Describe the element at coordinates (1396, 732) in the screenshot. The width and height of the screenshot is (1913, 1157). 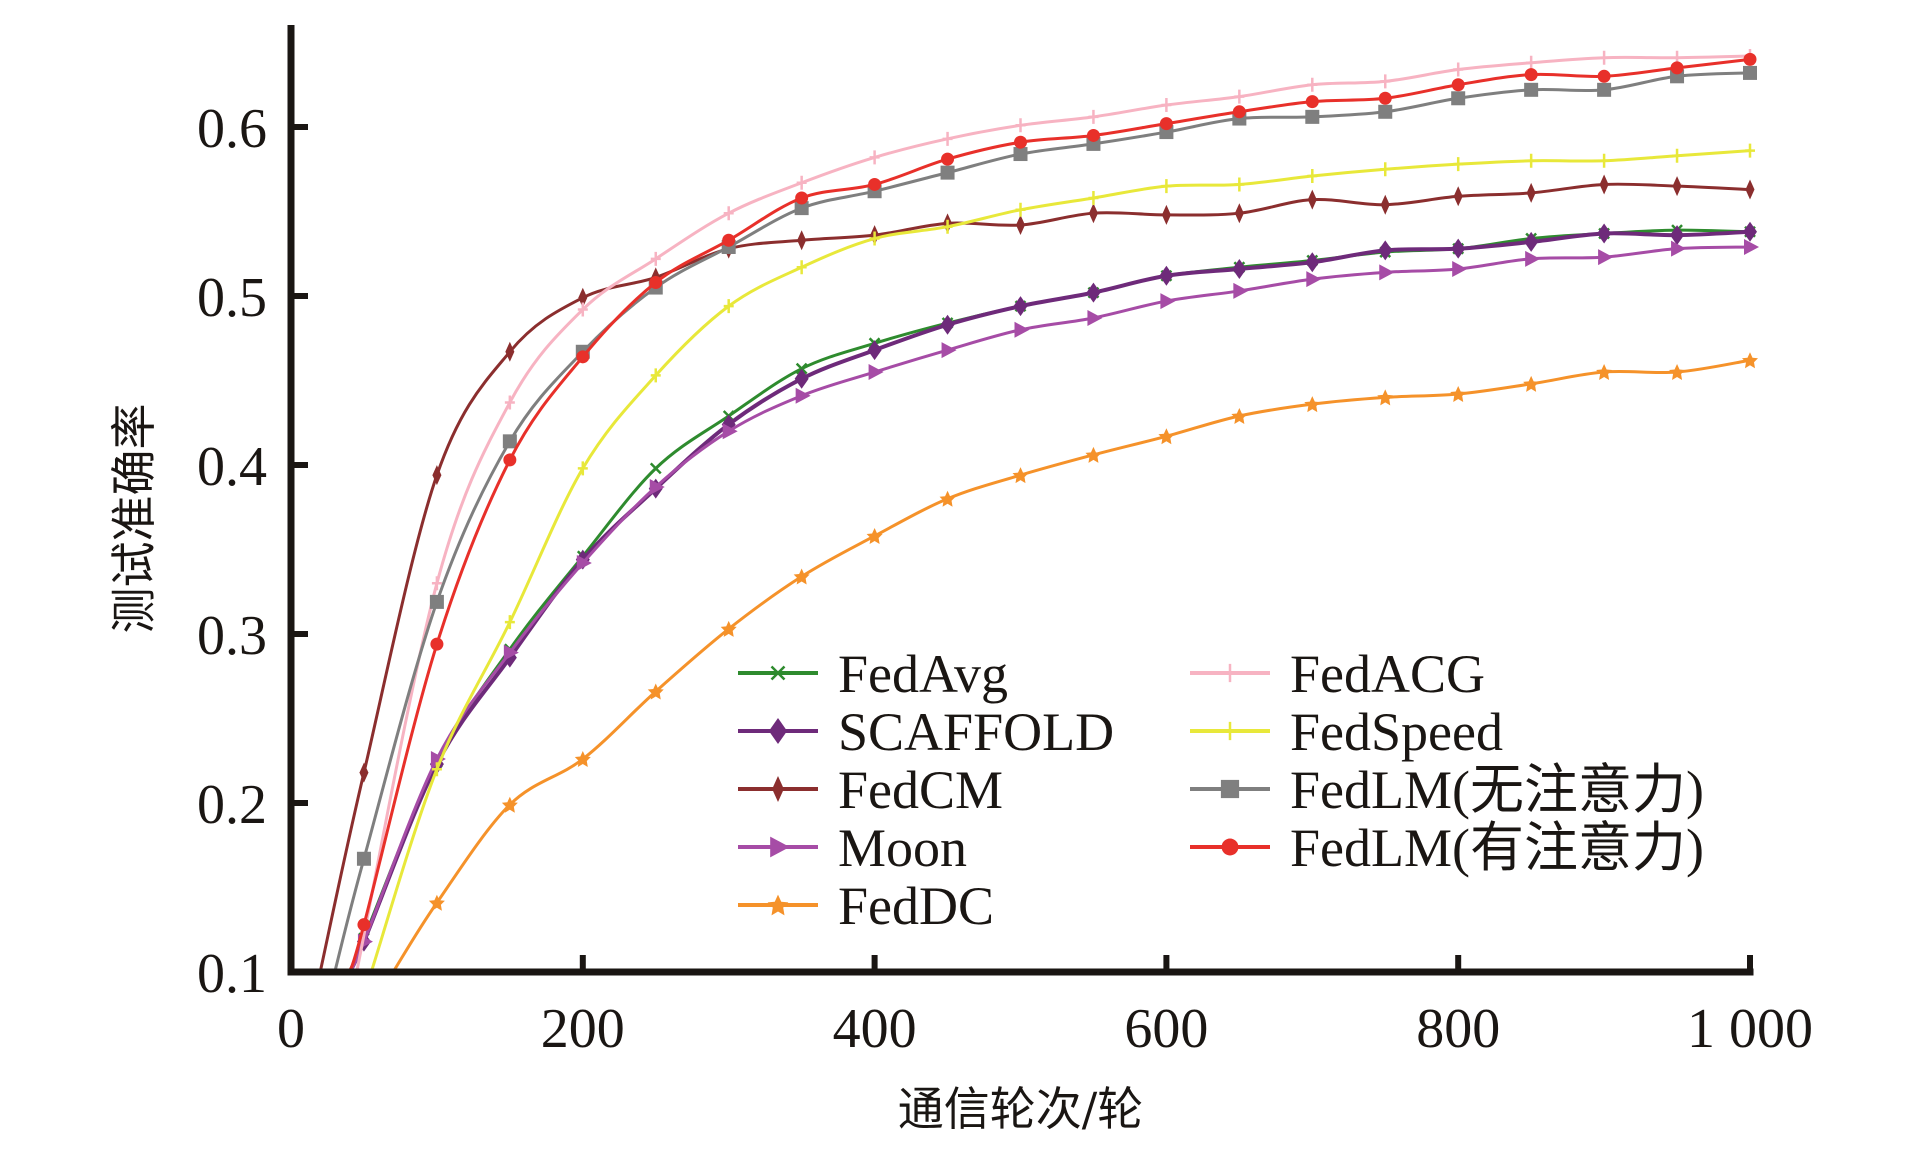
I see `legend-label: FedSpeed` at that location.